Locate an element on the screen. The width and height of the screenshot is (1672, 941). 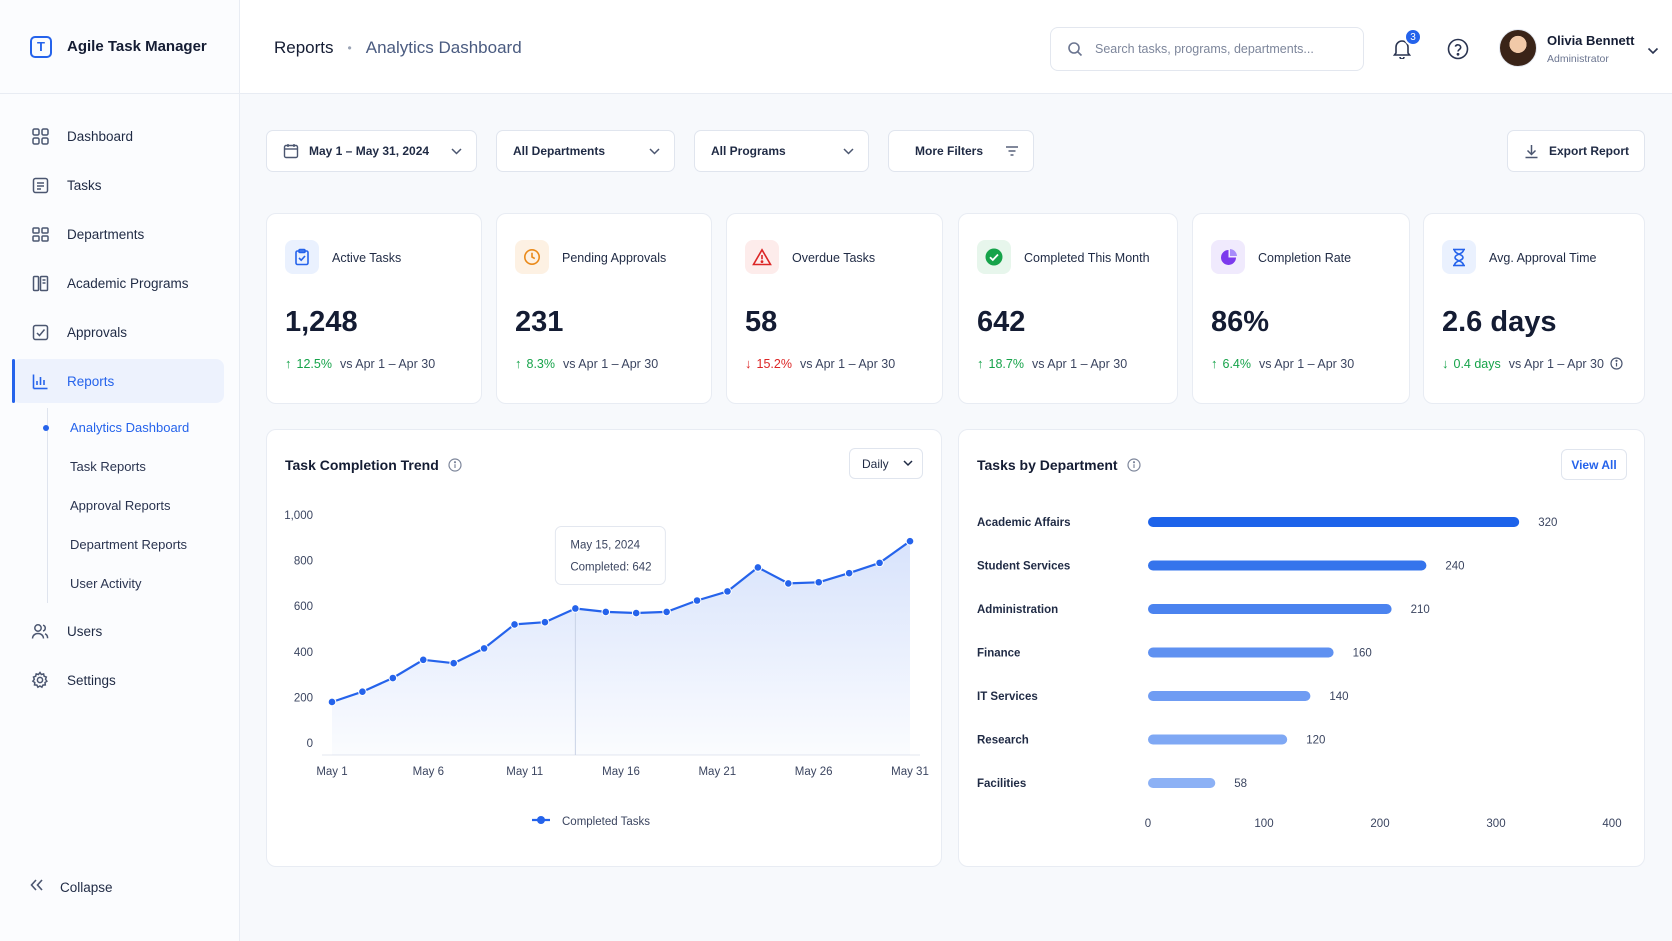
help-button is located at coordinates (1458, 51).